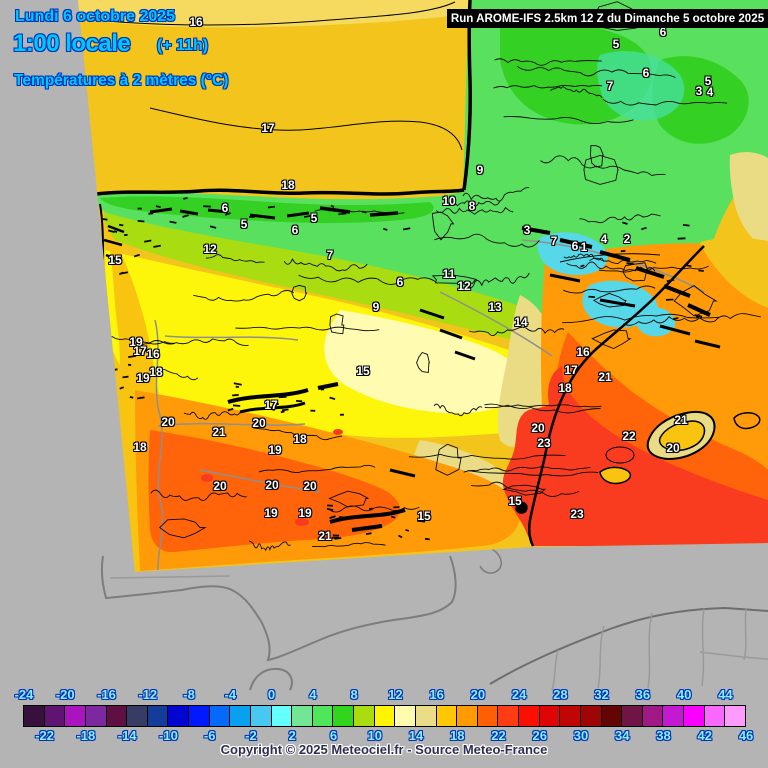 This screenshot has height=768, width=768. I want to click on scale-color-bar, so click(384, 716).